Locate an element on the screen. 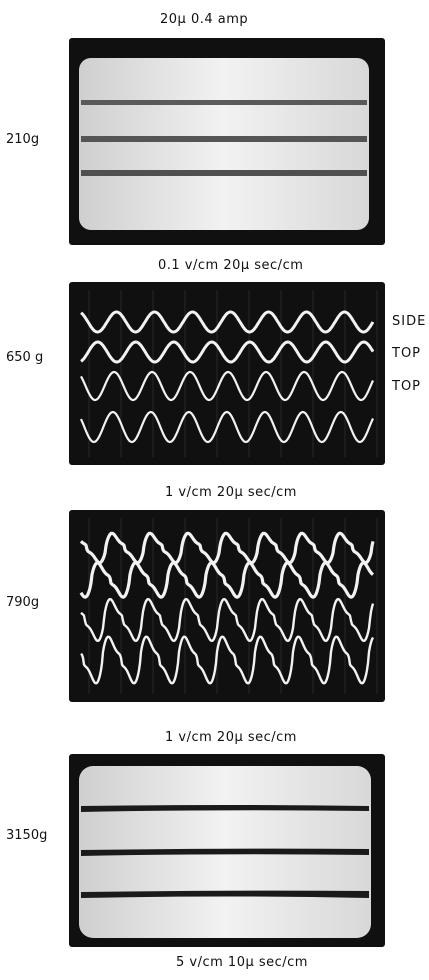 This screenshot has width=429, height=980. panel-3-caption: 1 v/cm 20μ sec/cm is located at coordinates (231, 492).